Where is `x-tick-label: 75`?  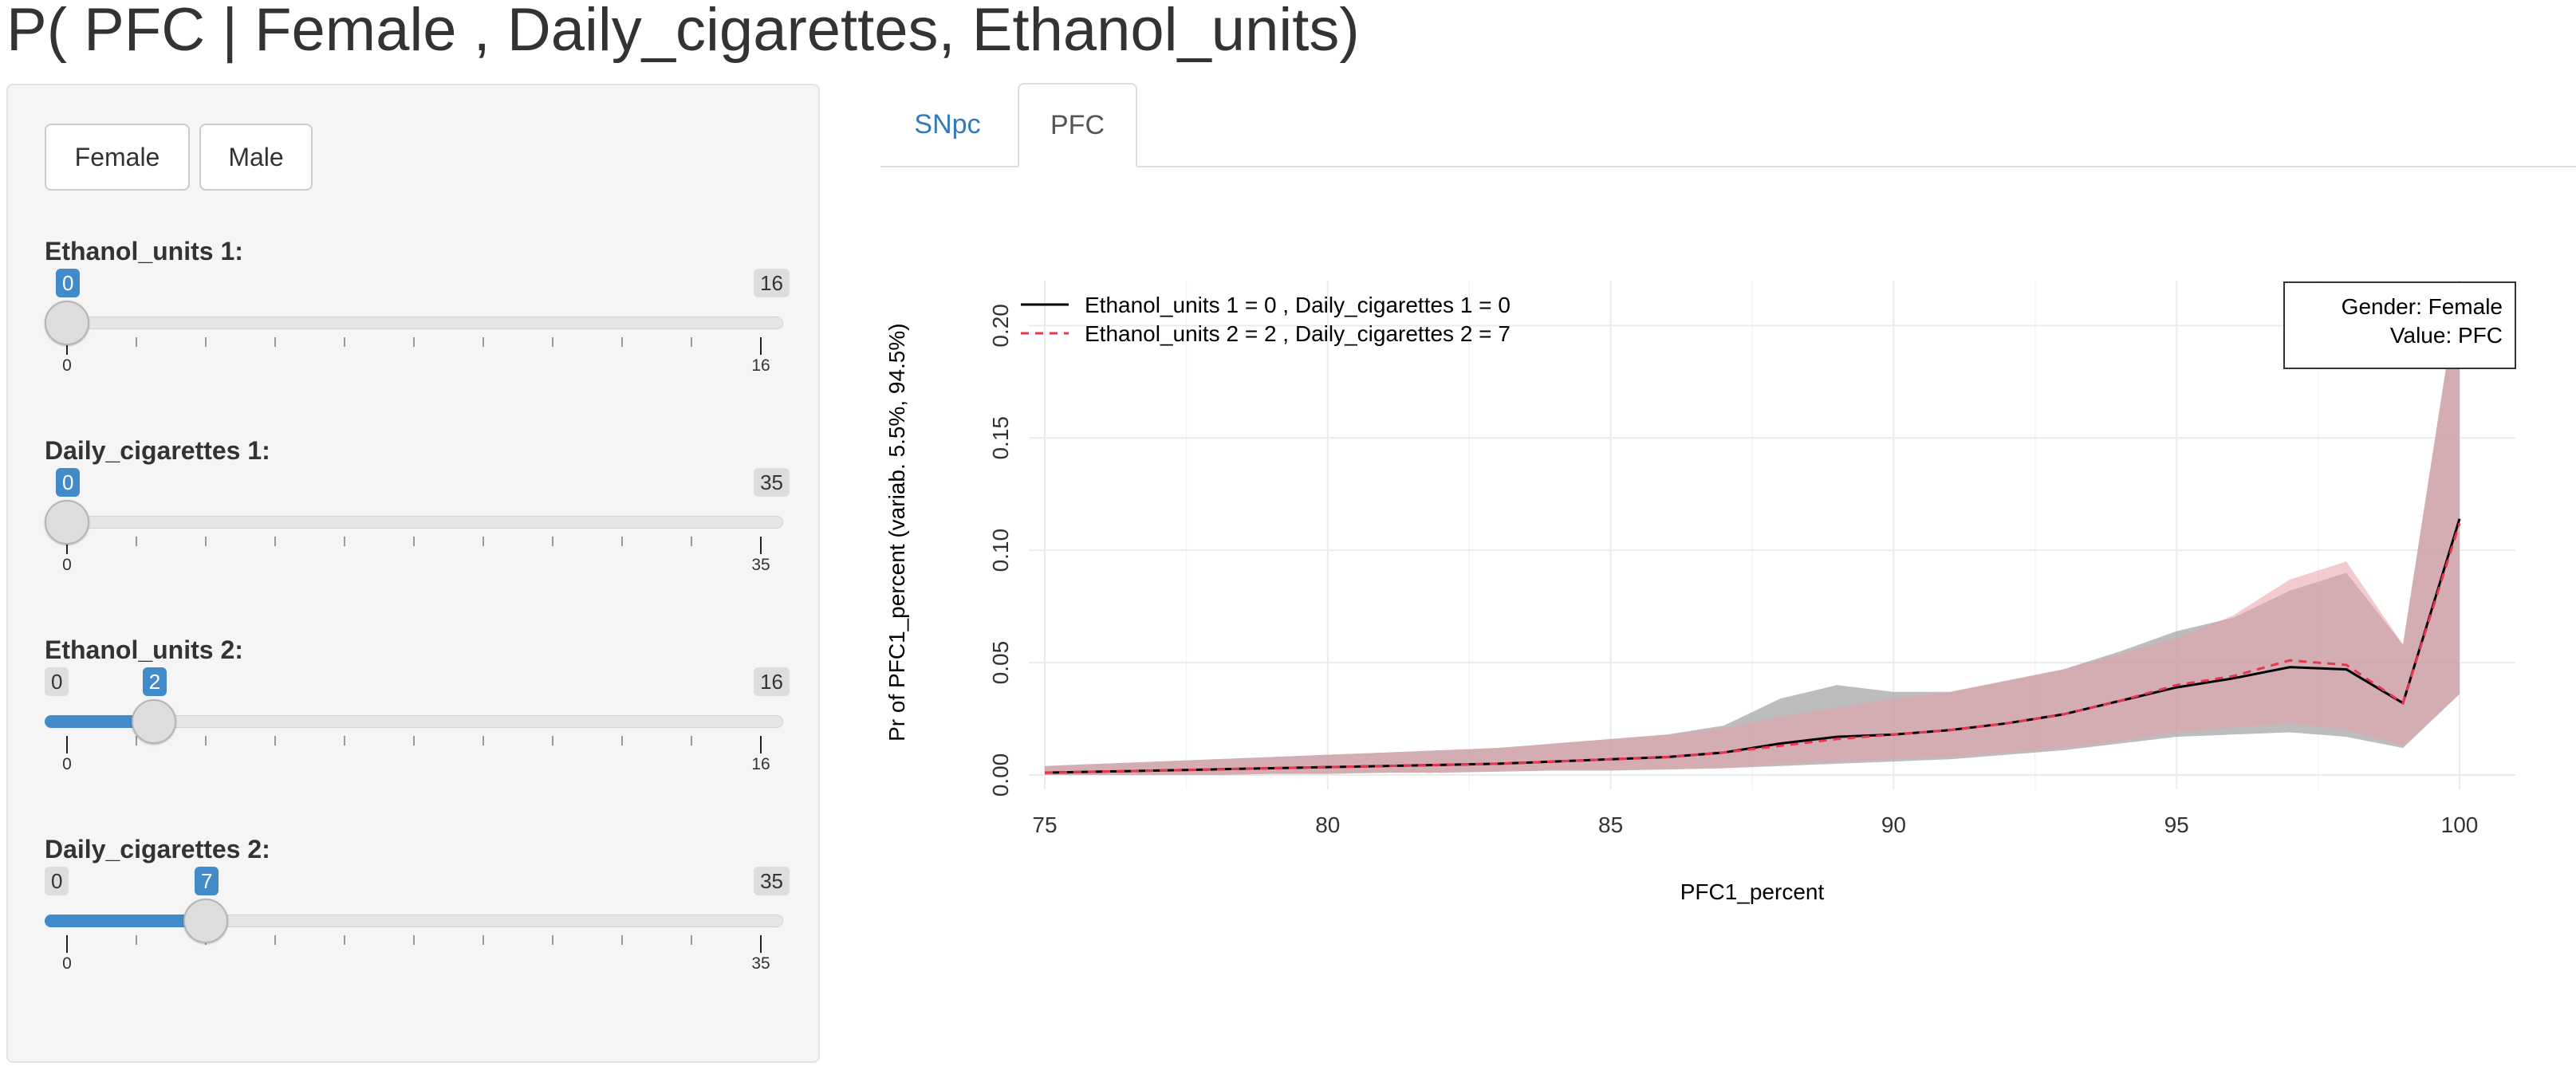 x-tick-label: 75 is located at coordinates (1044, 824).